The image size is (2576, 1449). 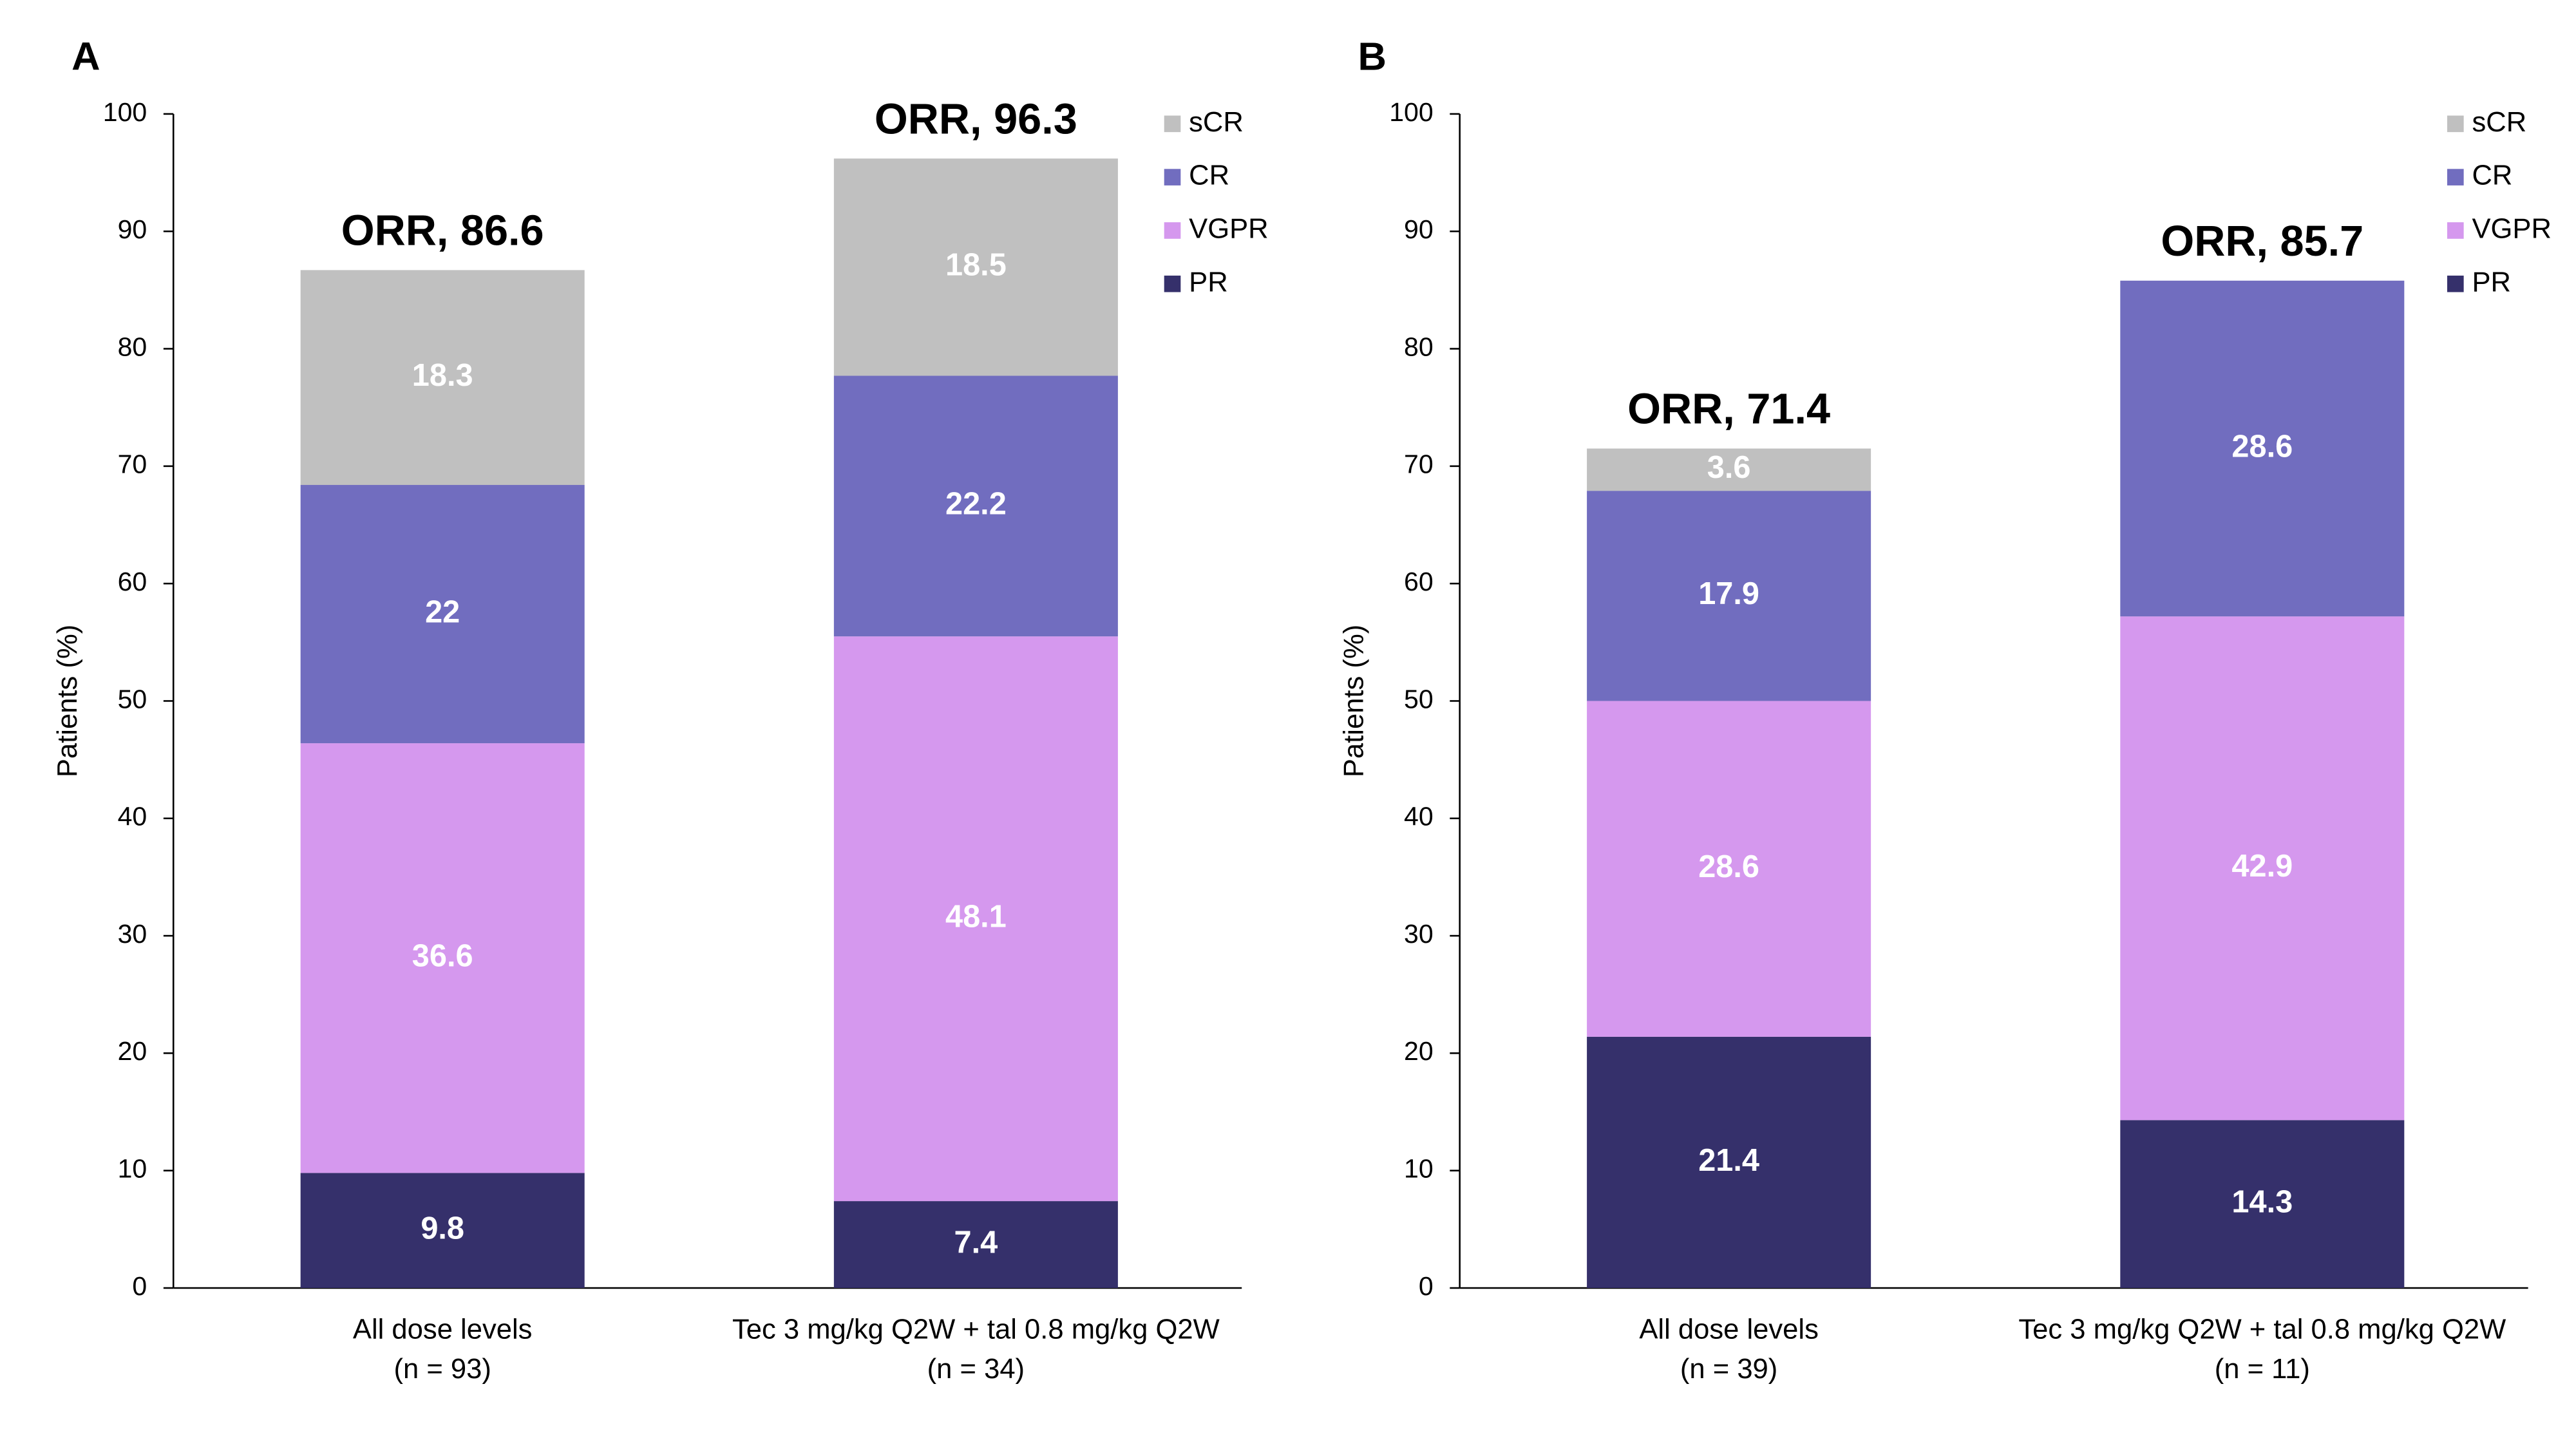 I want to click on x-tick-label: All dose levels (n = 39), so click(x=1729, y=1349).